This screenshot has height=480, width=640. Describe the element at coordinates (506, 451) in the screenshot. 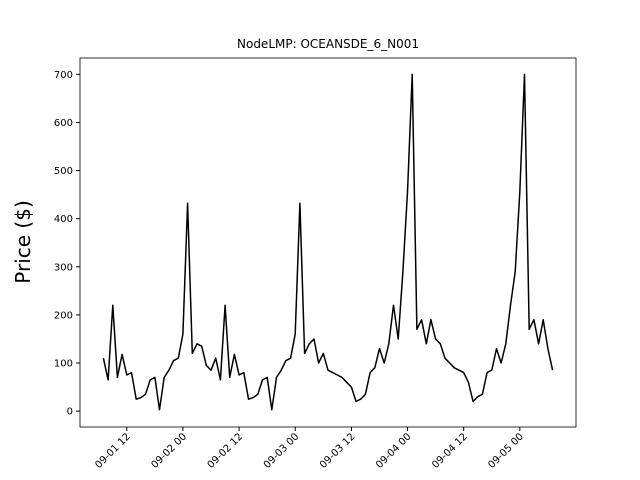

I see `x-tick-label: 09-05 00` at that location.